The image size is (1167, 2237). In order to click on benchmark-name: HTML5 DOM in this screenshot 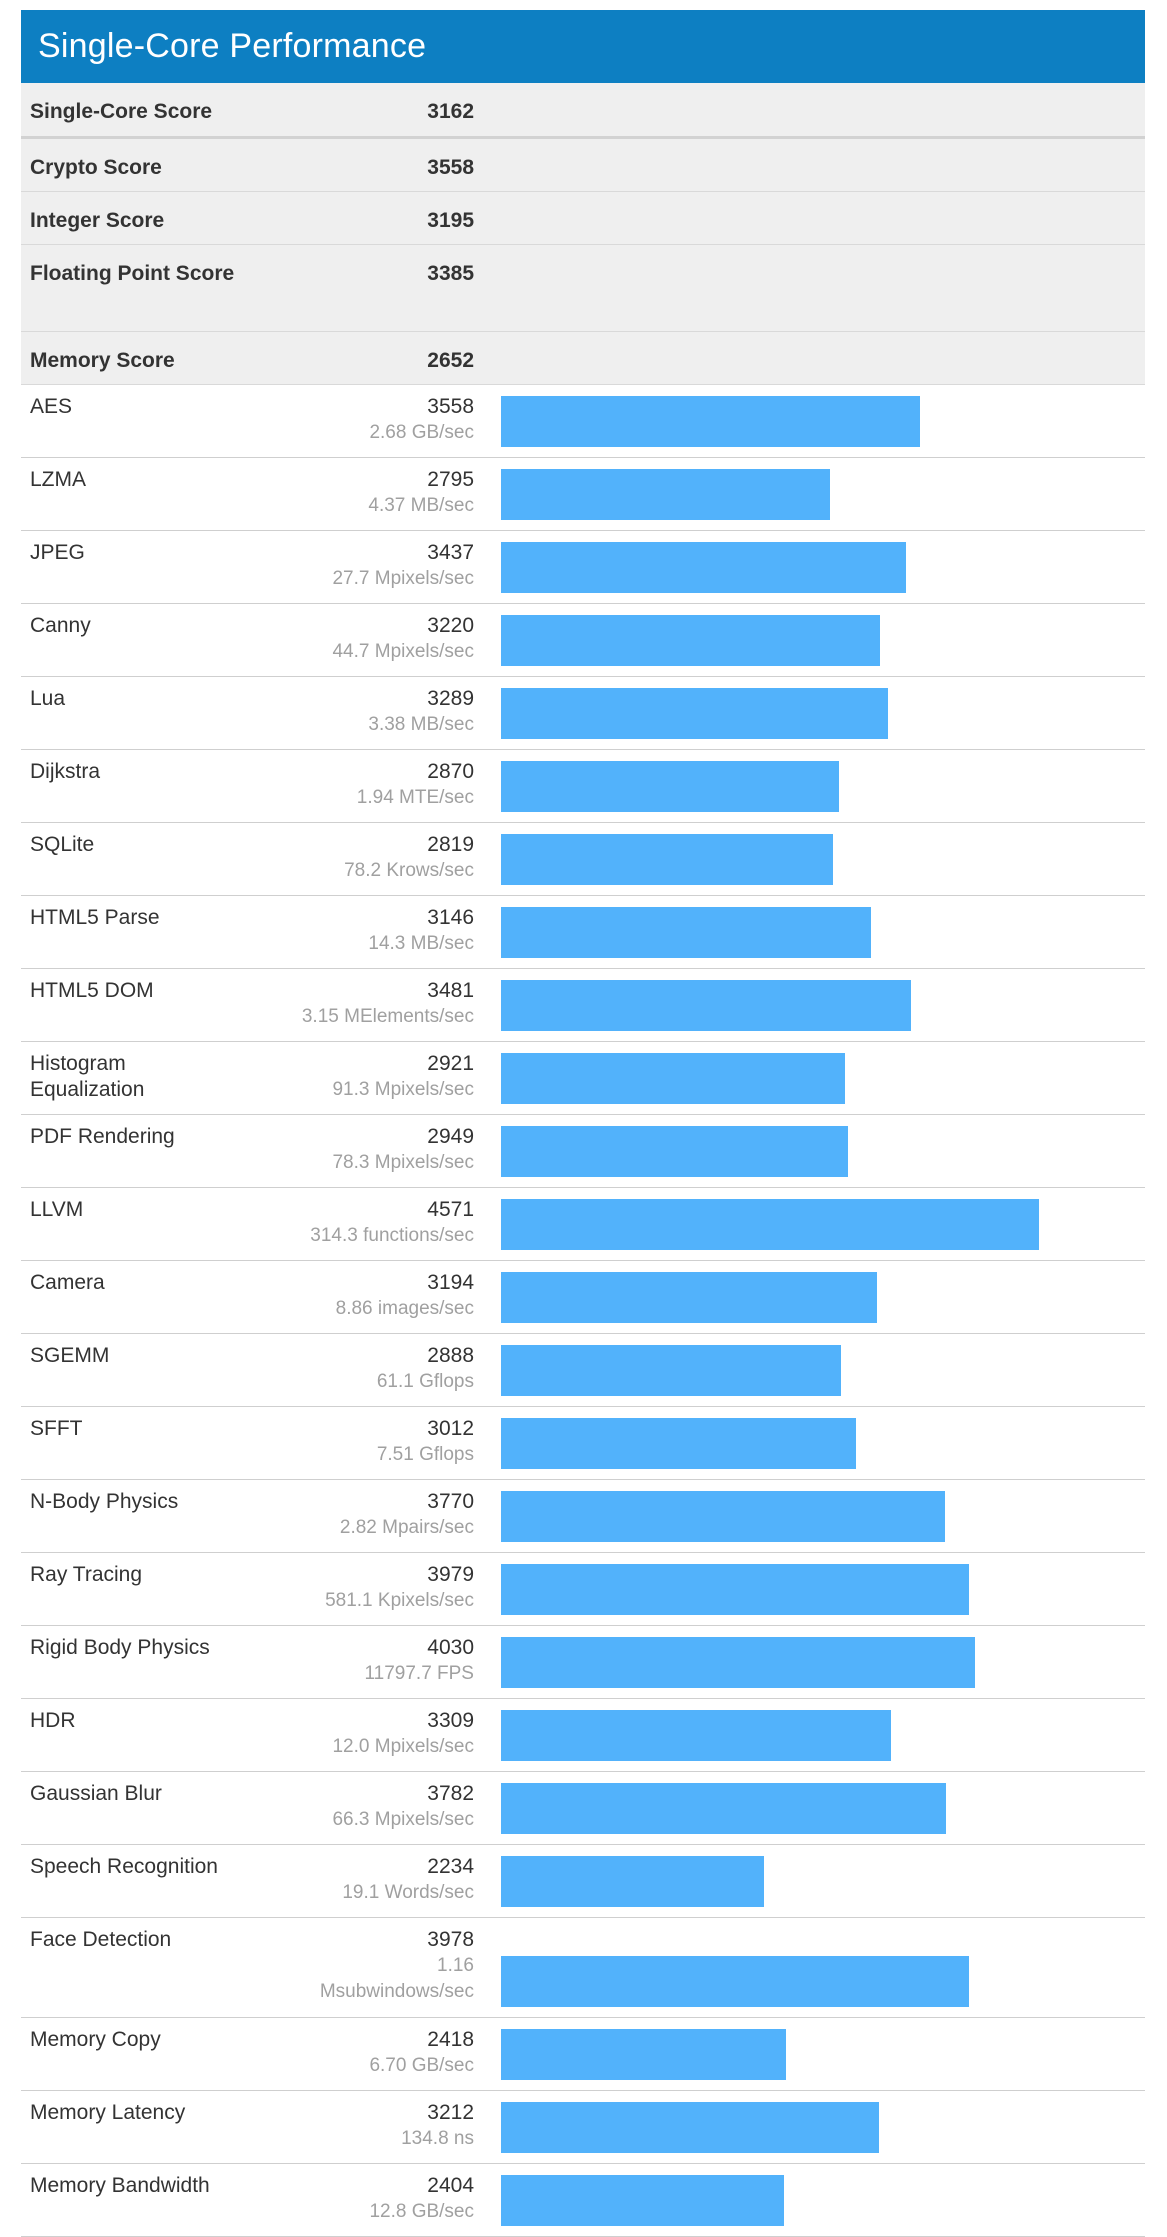, I will do `click(92, 990)`.